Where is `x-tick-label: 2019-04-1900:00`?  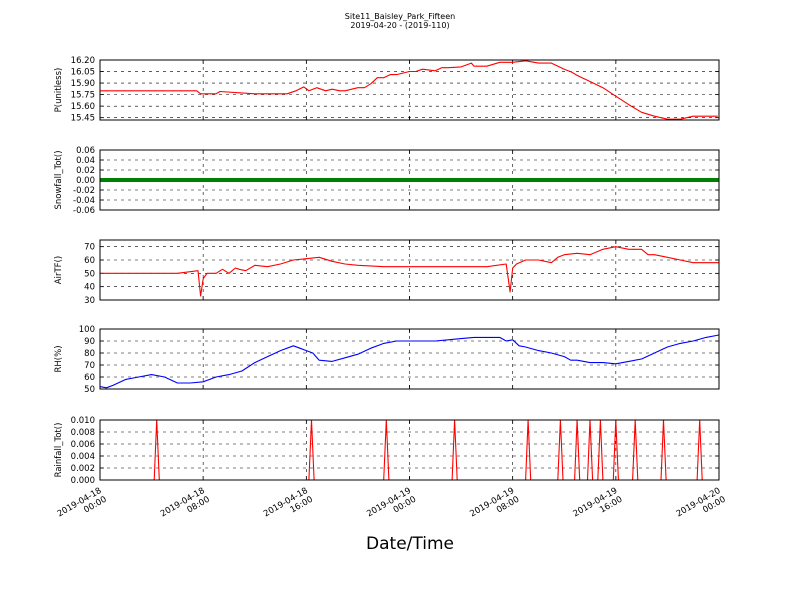
x-tick-label: 2019-04-1900:00 is located at coordinates (391, 507).